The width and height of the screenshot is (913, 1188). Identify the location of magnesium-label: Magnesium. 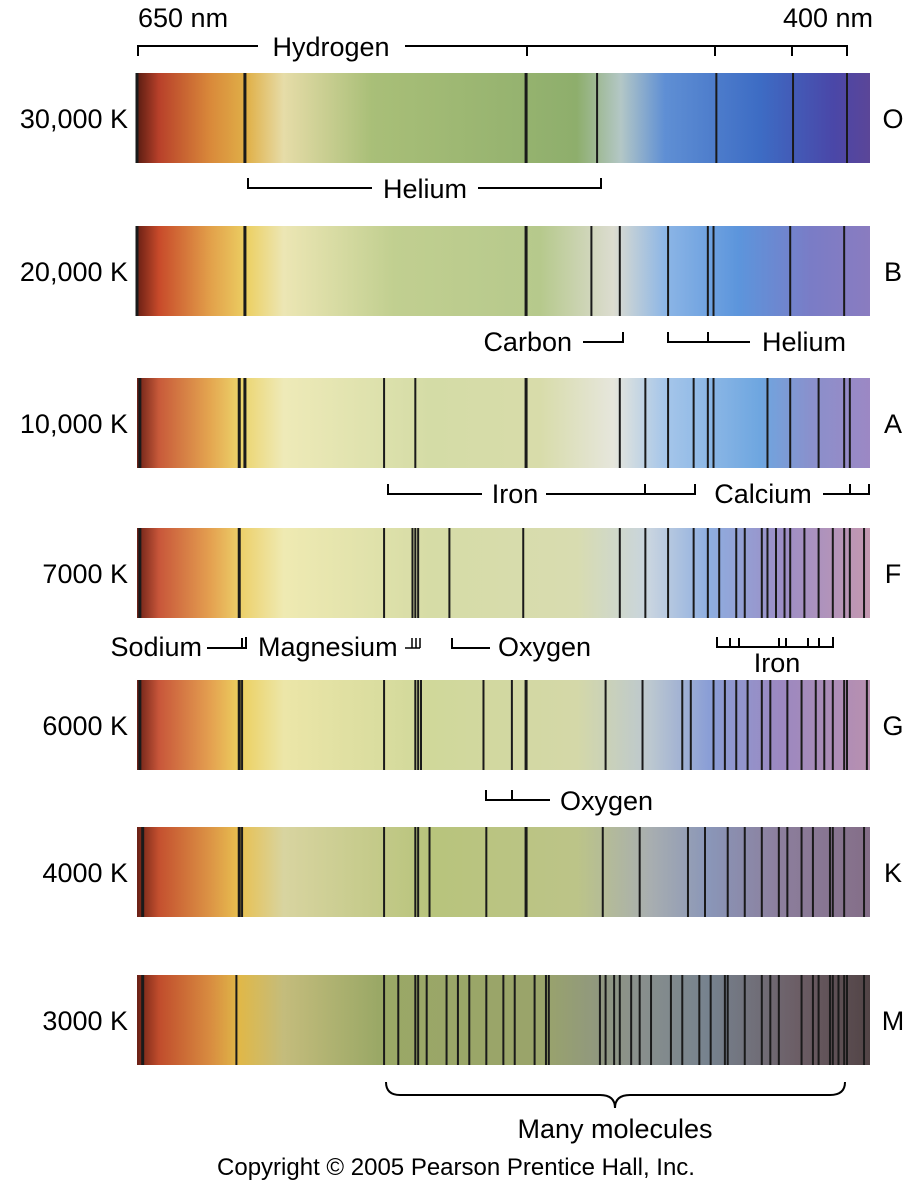
(328, 647).